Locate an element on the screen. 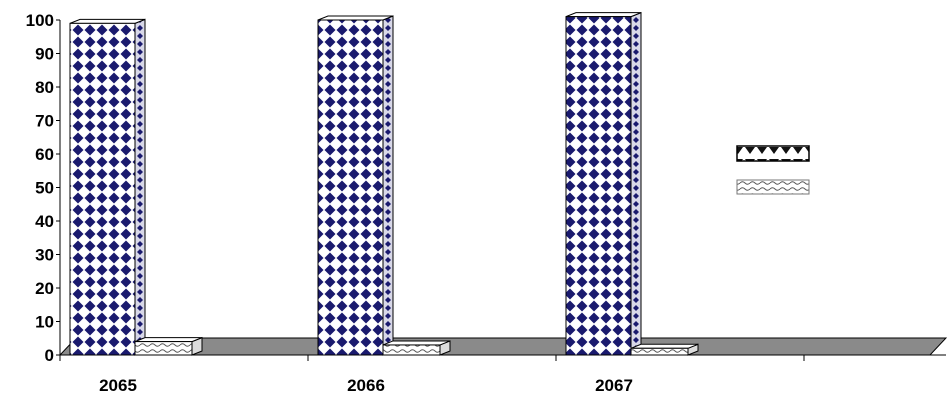 Image resolution: width=947 pixels, height=399 pixels. y-tick-label: 90 is located at coordinates (44, 54).